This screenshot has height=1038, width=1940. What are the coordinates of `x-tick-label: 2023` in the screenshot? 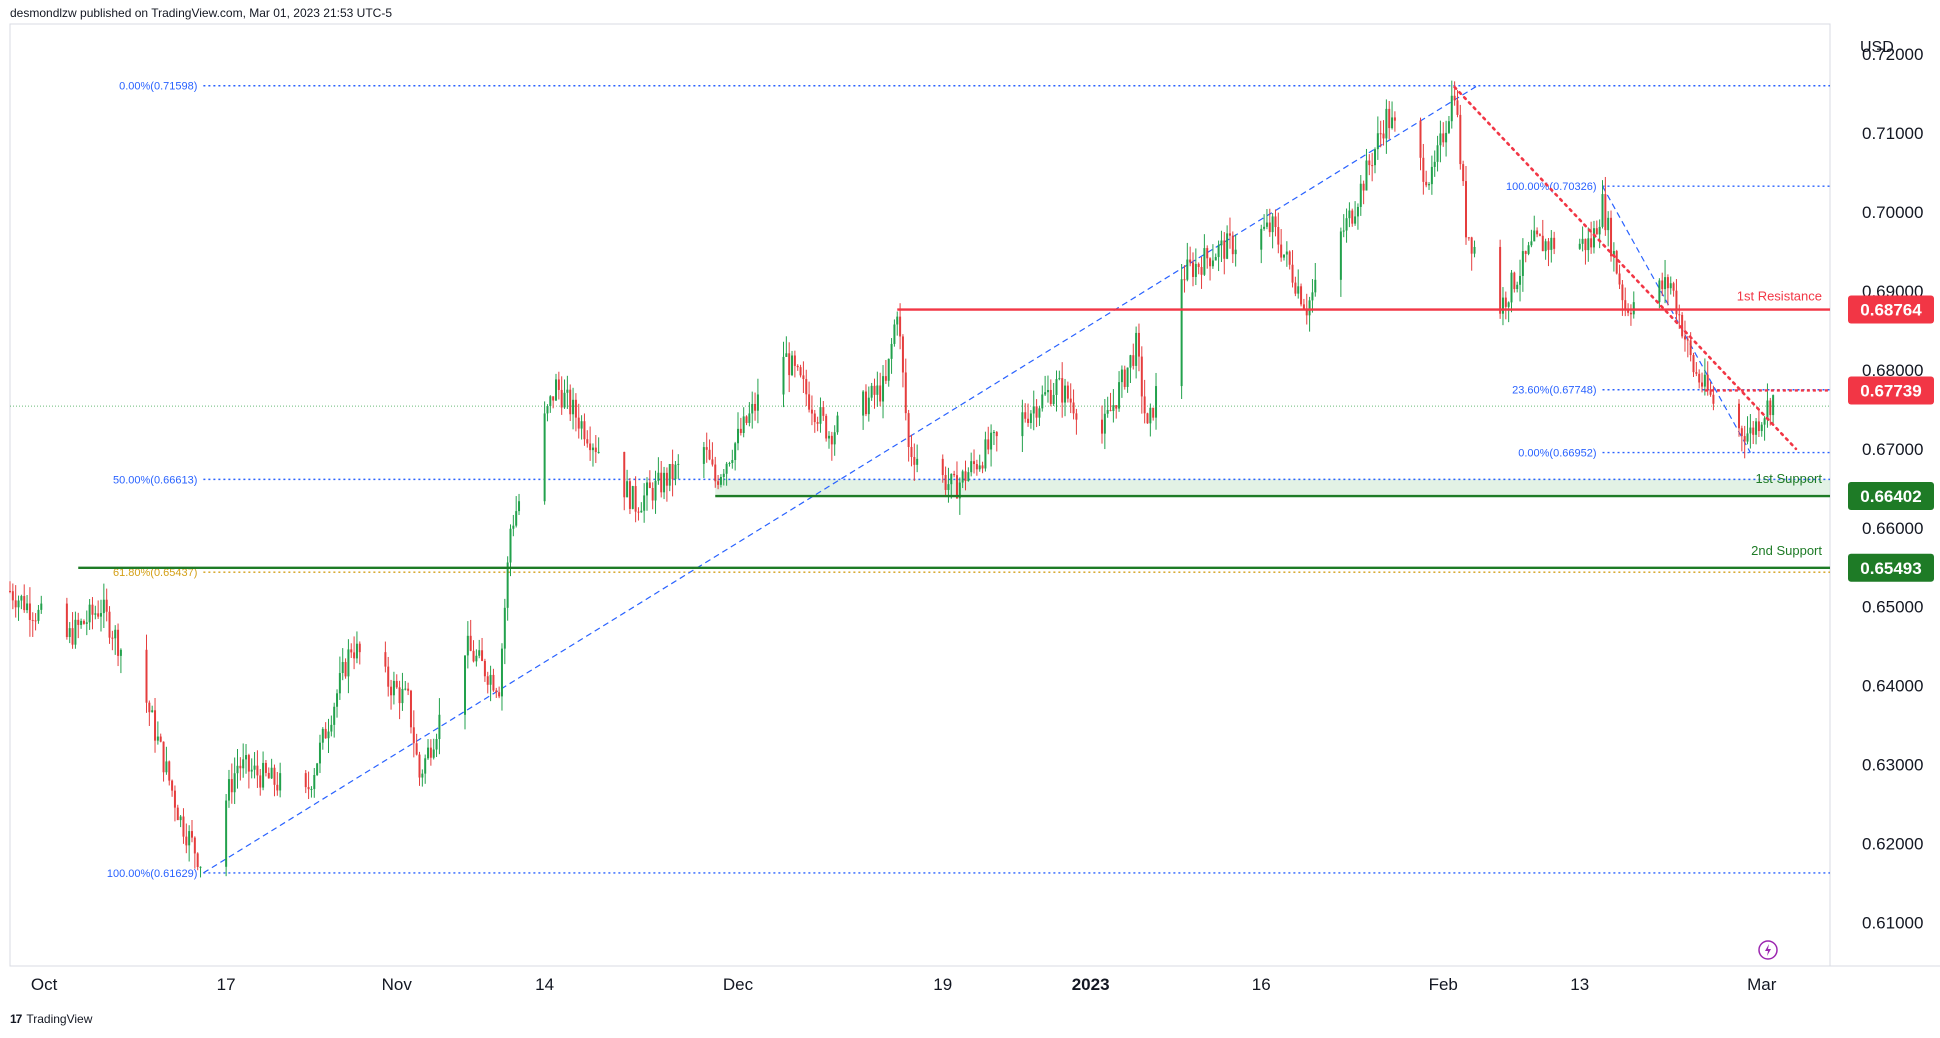 It's located at (1091, 984).